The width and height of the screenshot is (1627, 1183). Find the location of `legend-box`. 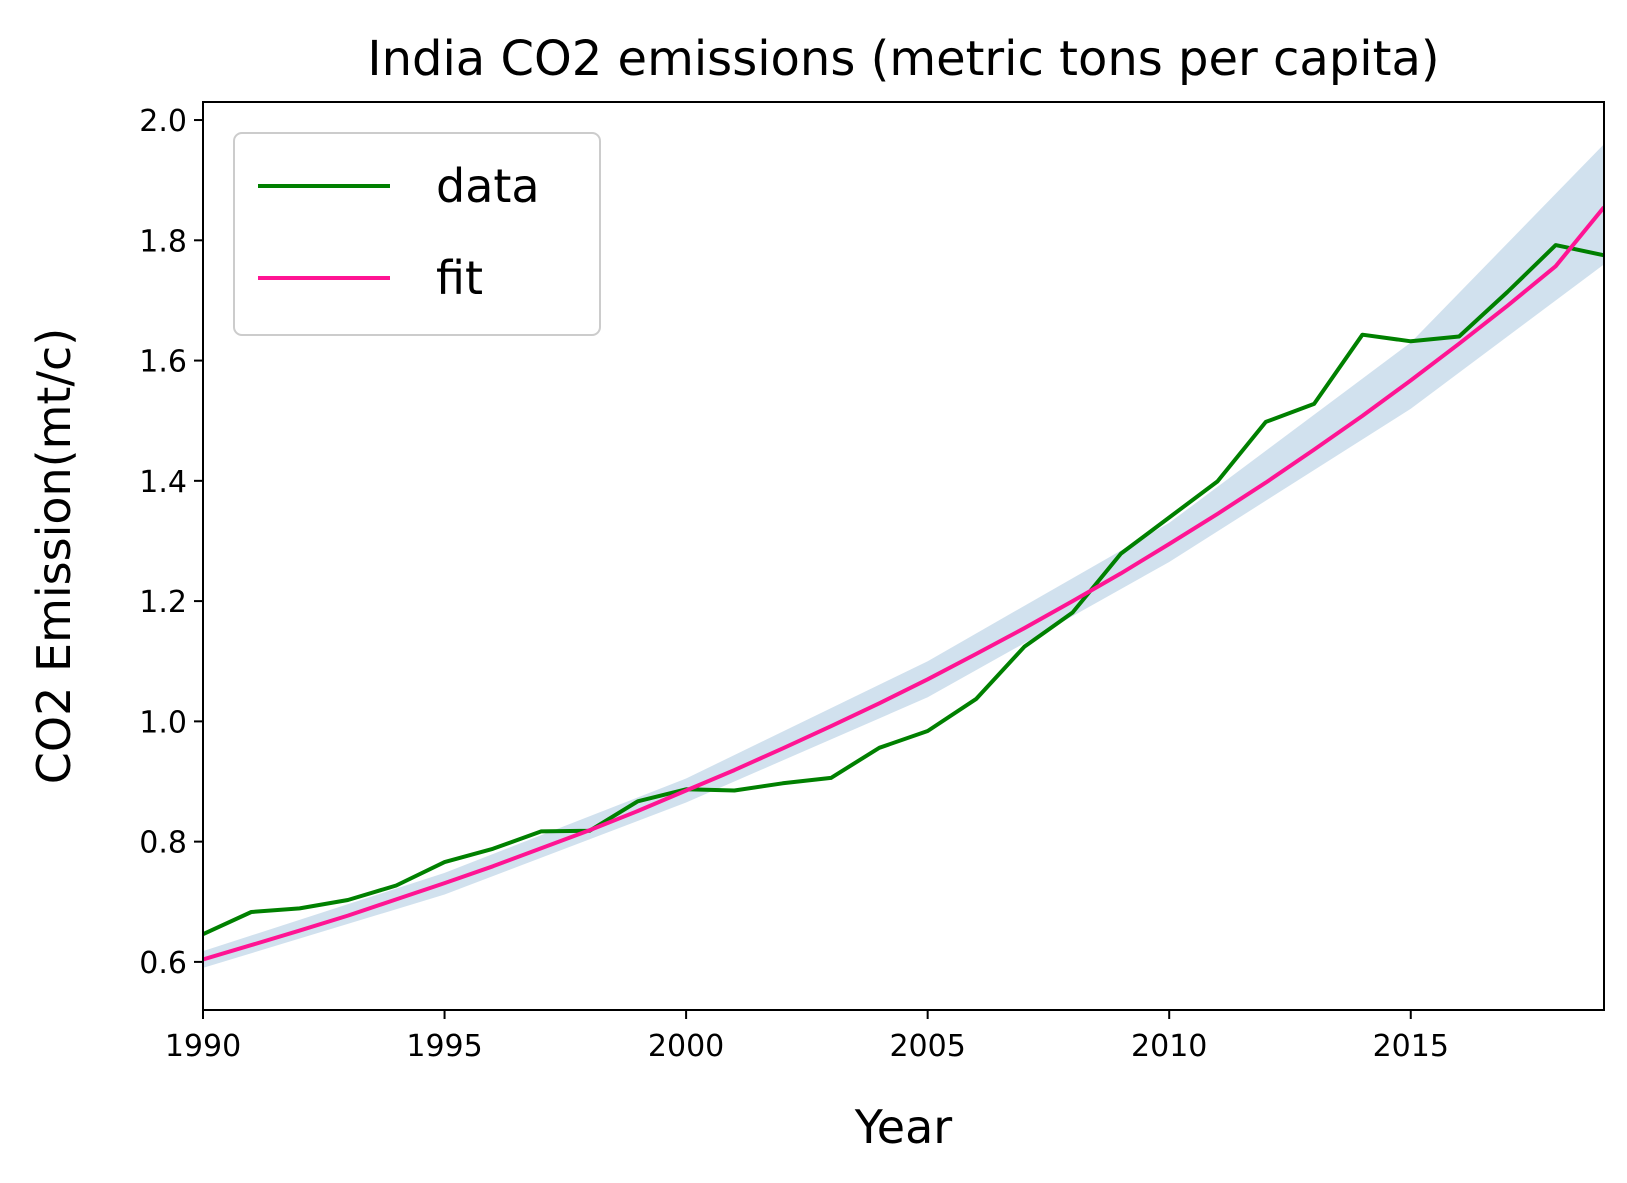

legend-box is located at coordinates (417, 234).